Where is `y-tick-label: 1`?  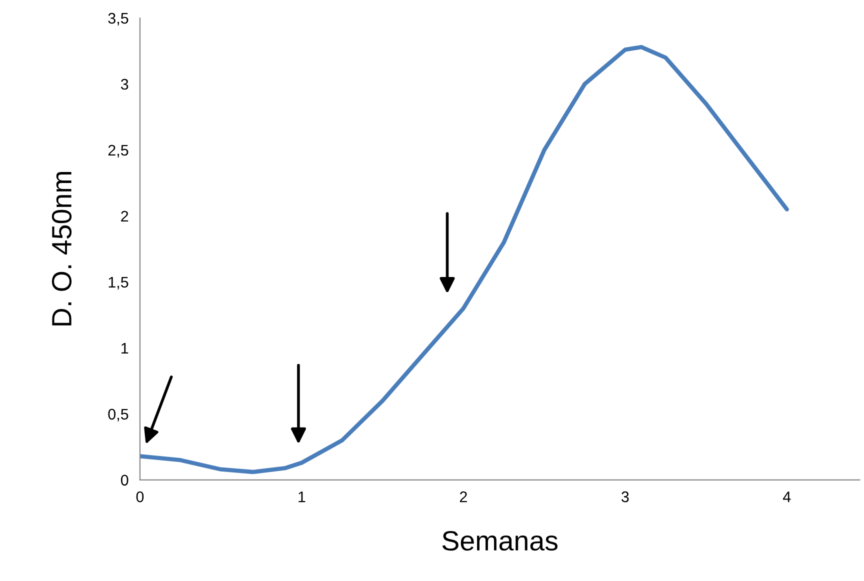
y-tick-label: 1 is located at coordinates (125, 348).